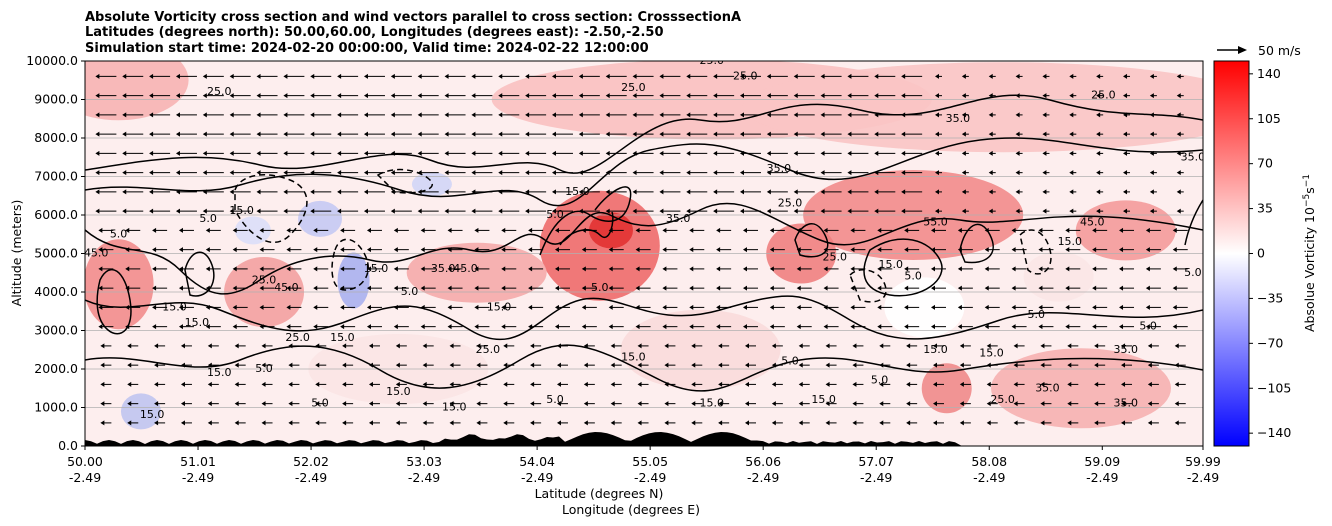 This screenshot has width=1332, height=526. What do you see at coordinates (537, 461) in the screenshot?
I see `x-tick-label-lat: 54.04` at bounding box center [537, 461].